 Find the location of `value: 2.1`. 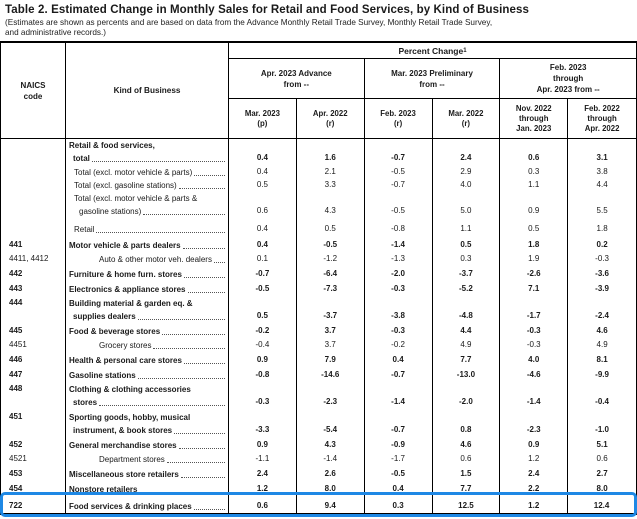

value: 2.1 is located at coordinates (330, 171).